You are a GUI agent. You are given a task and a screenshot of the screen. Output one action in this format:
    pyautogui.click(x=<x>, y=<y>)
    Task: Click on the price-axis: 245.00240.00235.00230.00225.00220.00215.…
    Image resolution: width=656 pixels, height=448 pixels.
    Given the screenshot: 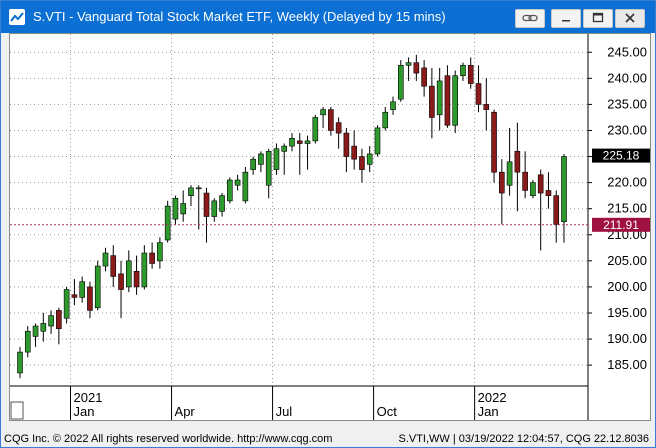 What is the action you would take?
    pyautogui.click(x=617, y=208)
    